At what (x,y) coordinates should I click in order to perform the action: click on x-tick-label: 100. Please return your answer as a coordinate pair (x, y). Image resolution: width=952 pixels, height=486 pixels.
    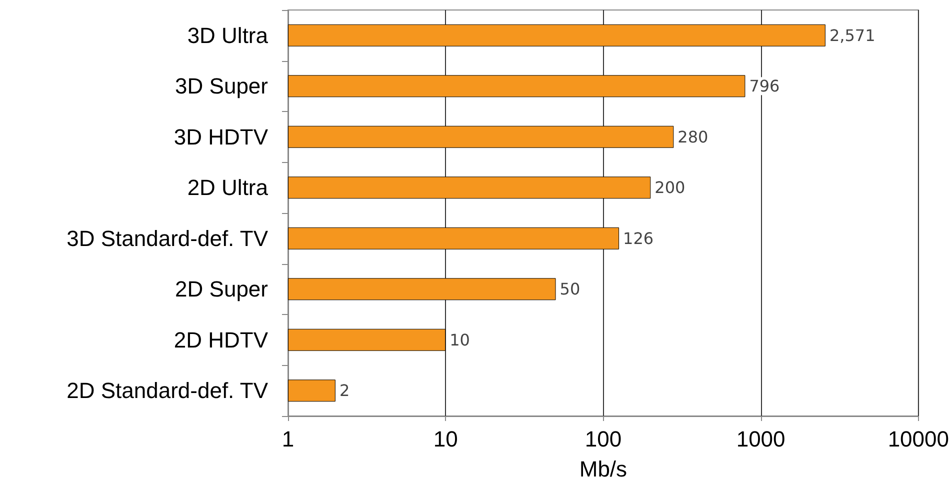
    Looking at the image, I should click on (603, 439).